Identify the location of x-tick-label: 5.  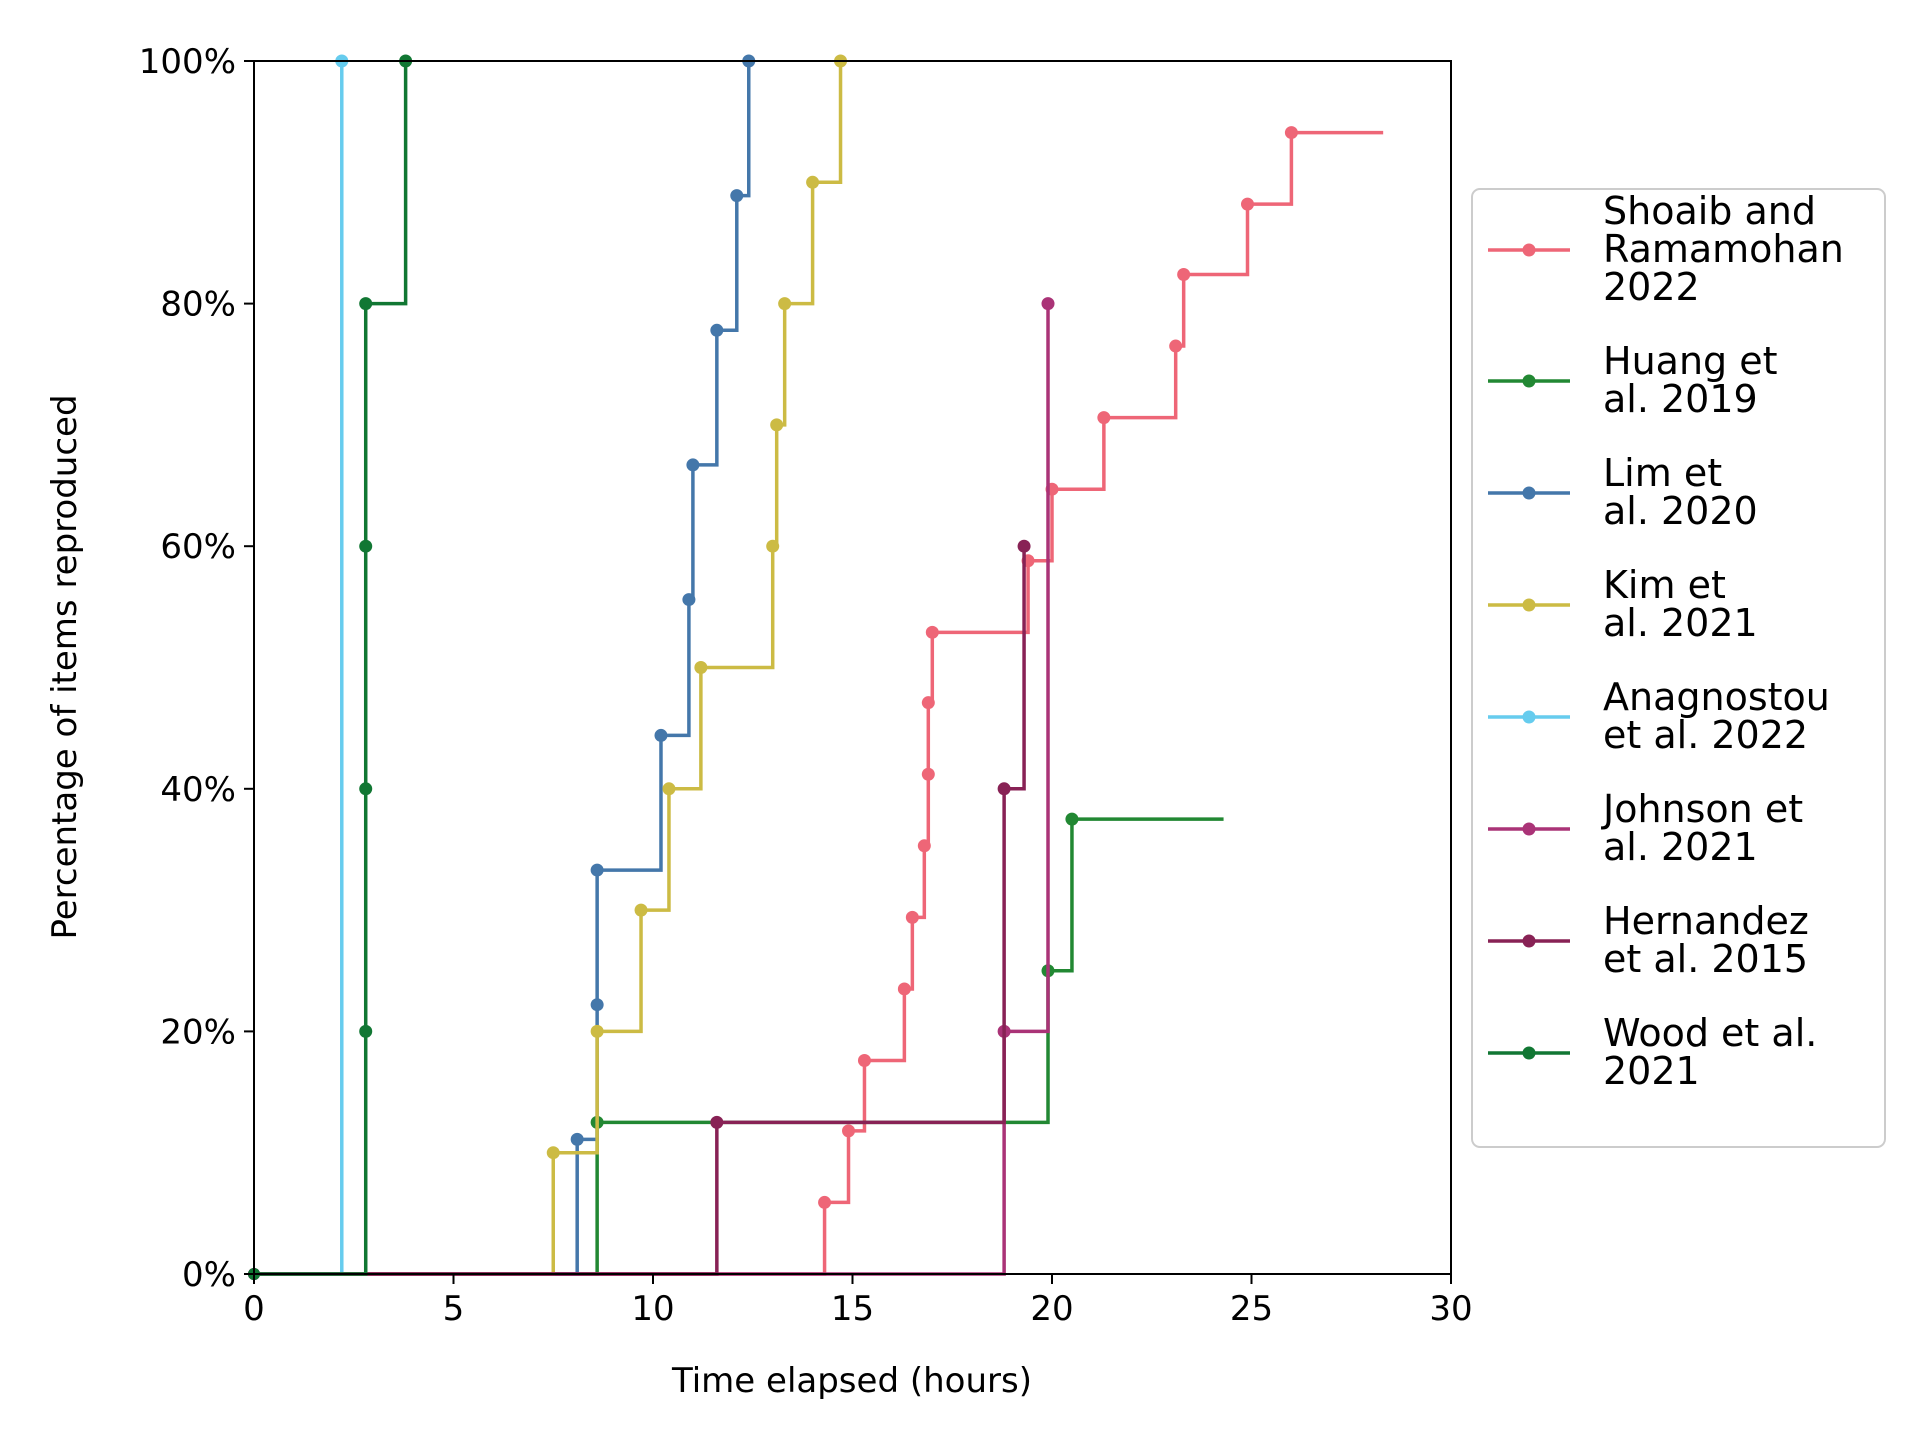
(454, 1309).